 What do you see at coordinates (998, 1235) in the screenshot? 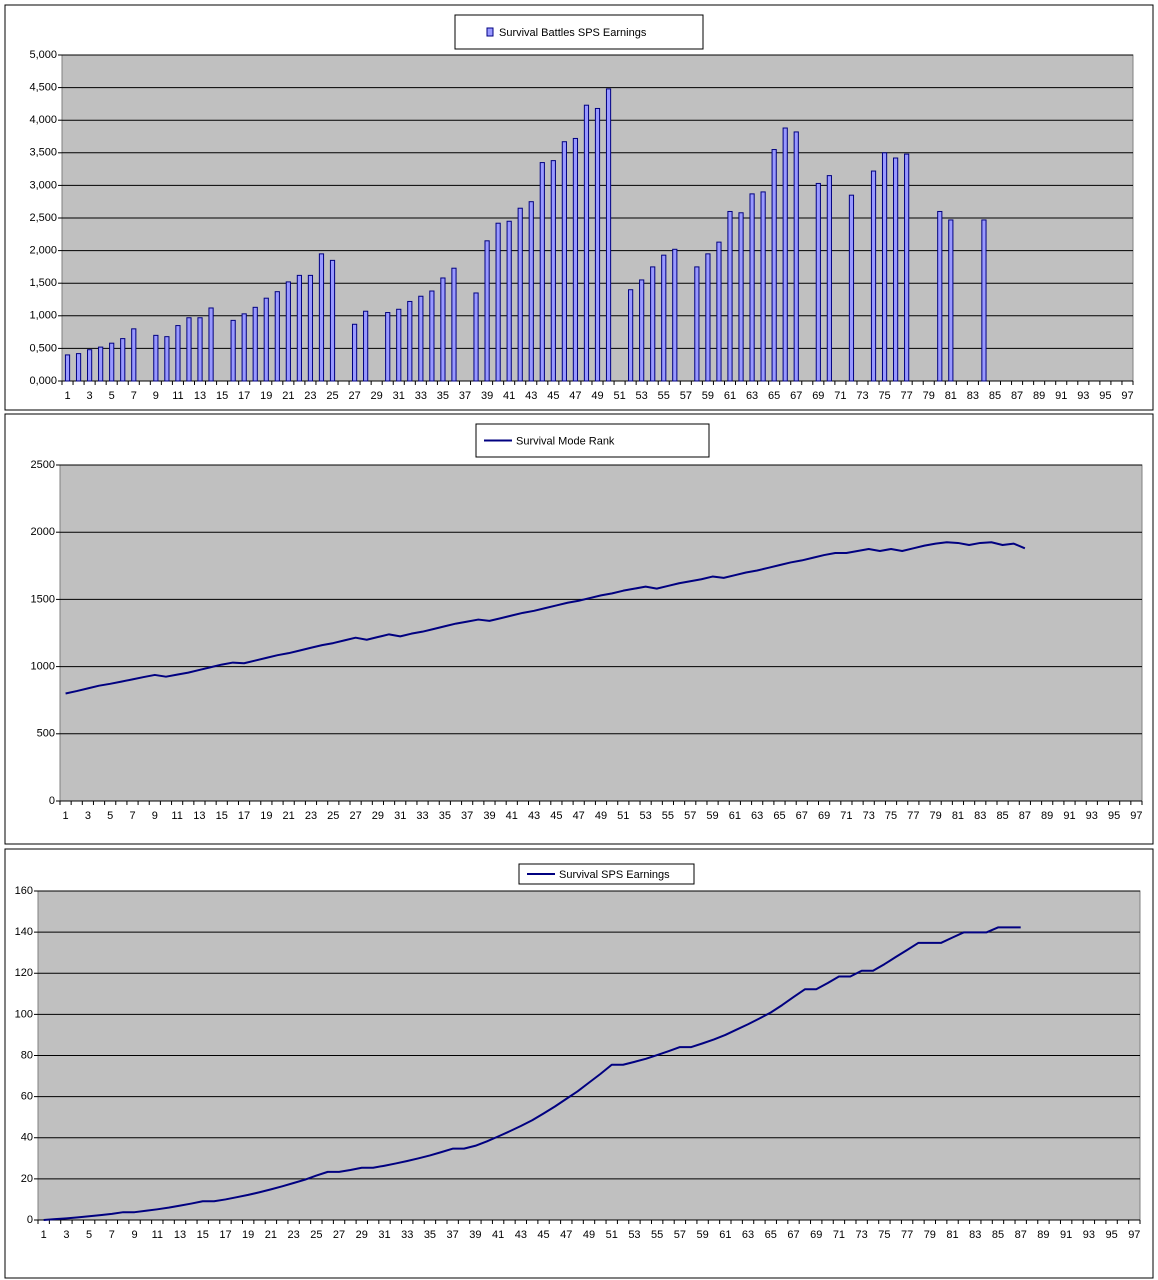
I see `x-tick-label: 85` at bounding box center [998, 1235].